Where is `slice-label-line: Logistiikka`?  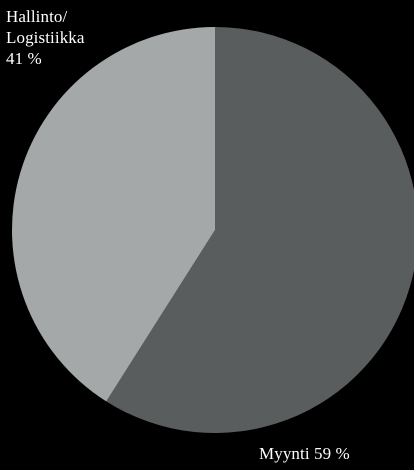
slice-label-line: Logistiikka is located at coordinates (45, 37).